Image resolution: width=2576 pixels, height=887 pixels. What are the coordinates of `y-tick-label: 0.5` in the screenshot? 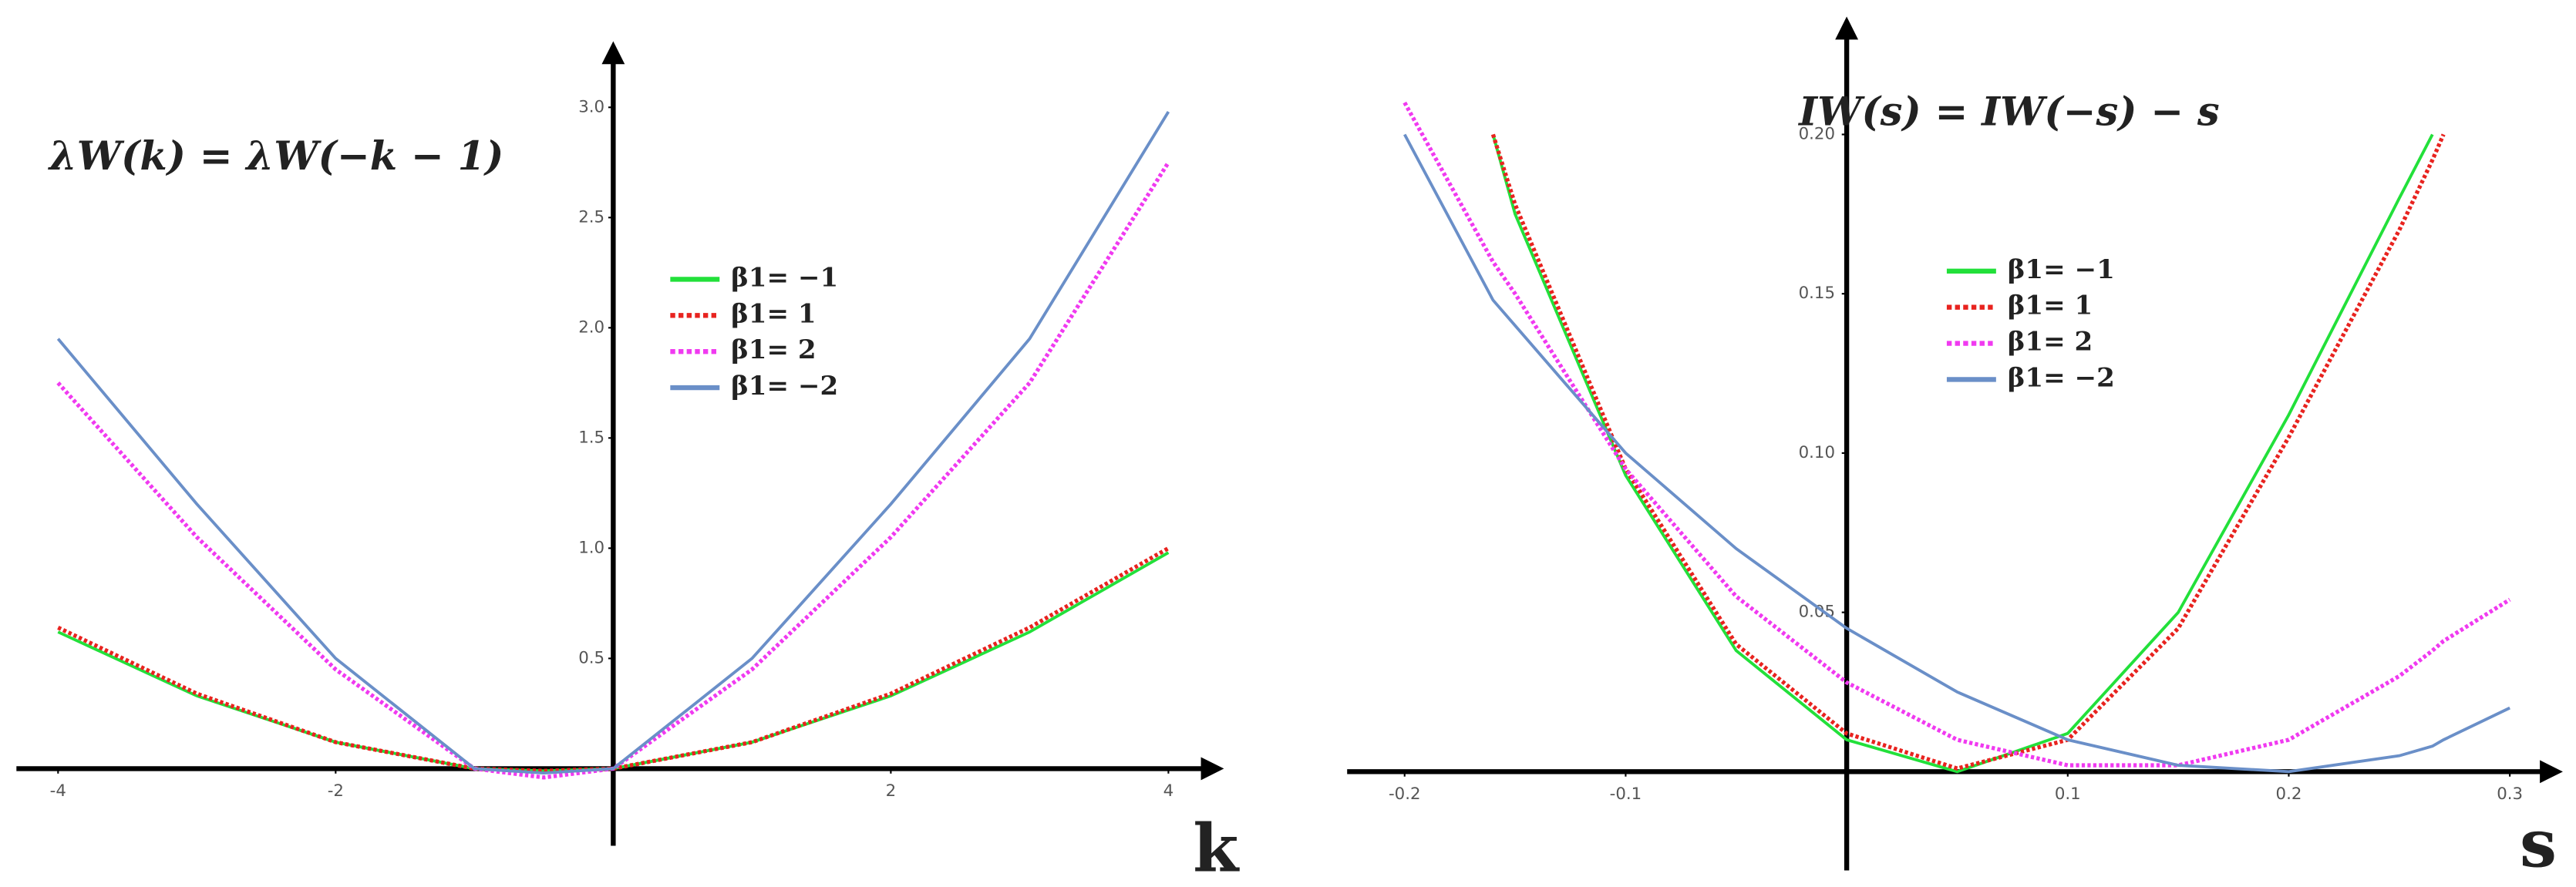 It's located at (591, 657).